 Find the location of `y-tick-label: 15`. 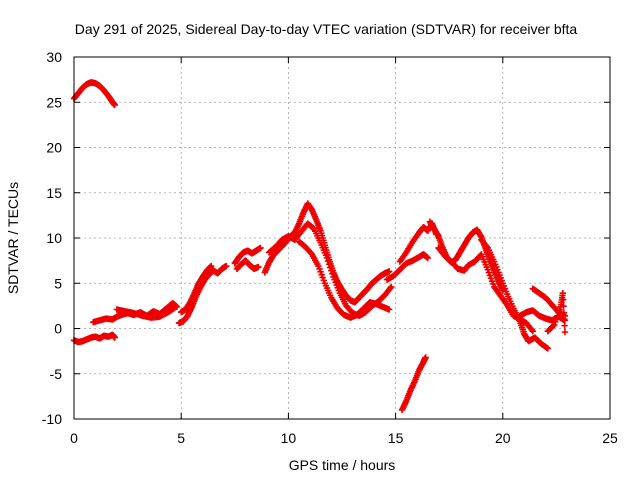

y-tick-label: 15 is located at coordinates (54, 193).